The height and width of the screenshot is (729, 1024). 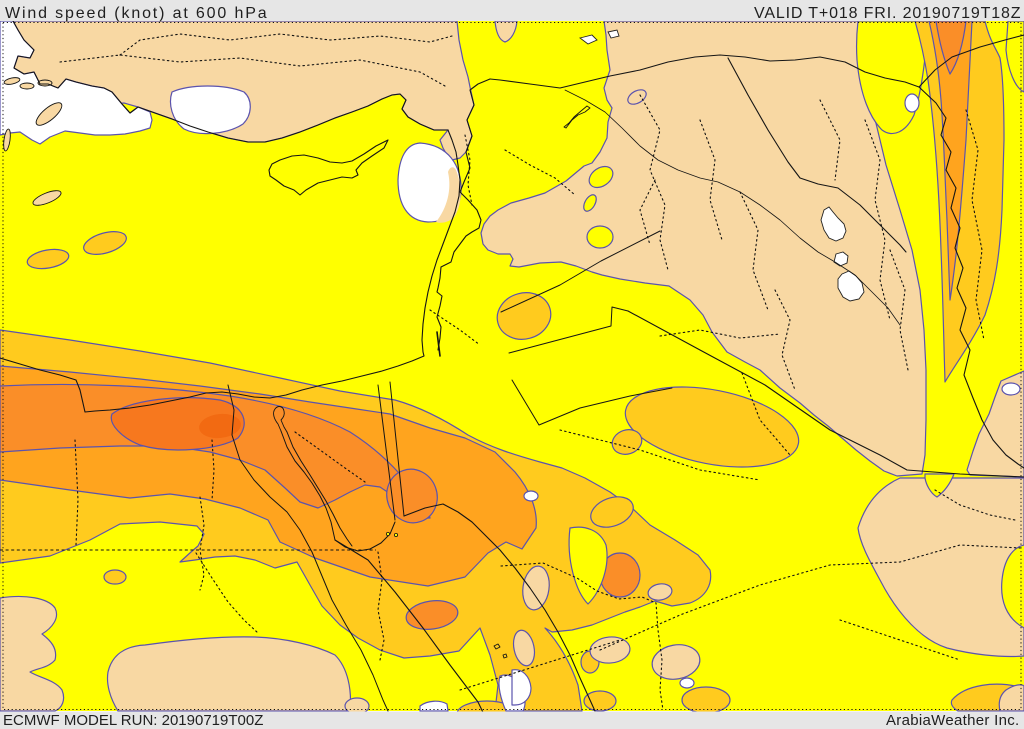 What do you see at coordinates (953, 720) in the screenshot?
I see `svg-text: ArabiaWeather Inc.` at bounding box center [953, 720].